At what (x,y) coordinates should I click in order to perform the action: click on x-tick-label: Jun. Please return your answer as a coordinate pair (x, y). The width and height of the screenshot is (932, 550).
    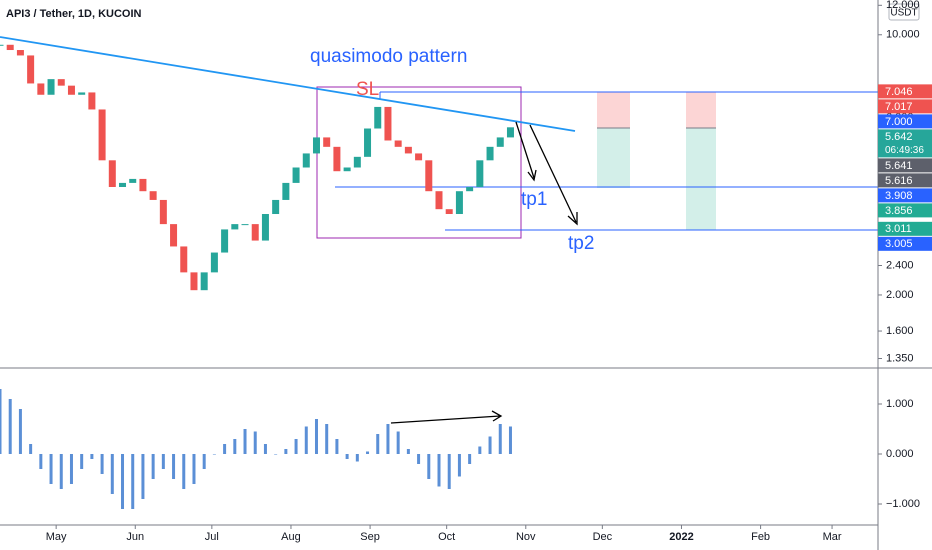
    Looking at the image, I should click on (135, 537).